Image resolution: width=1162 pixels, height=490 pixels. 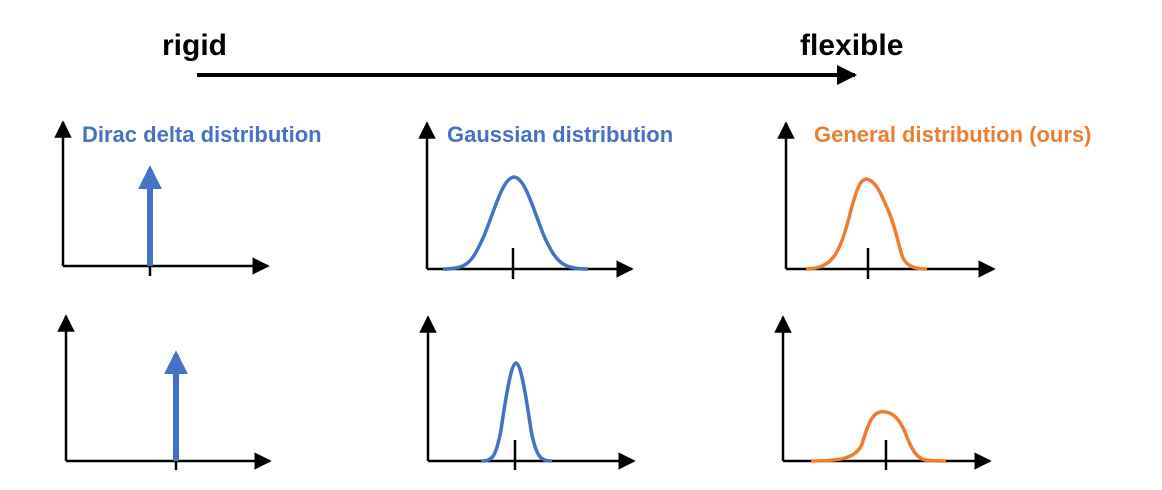 I want to click on gaussian-title: Gaussian distribution, so click(x=560, y=134).